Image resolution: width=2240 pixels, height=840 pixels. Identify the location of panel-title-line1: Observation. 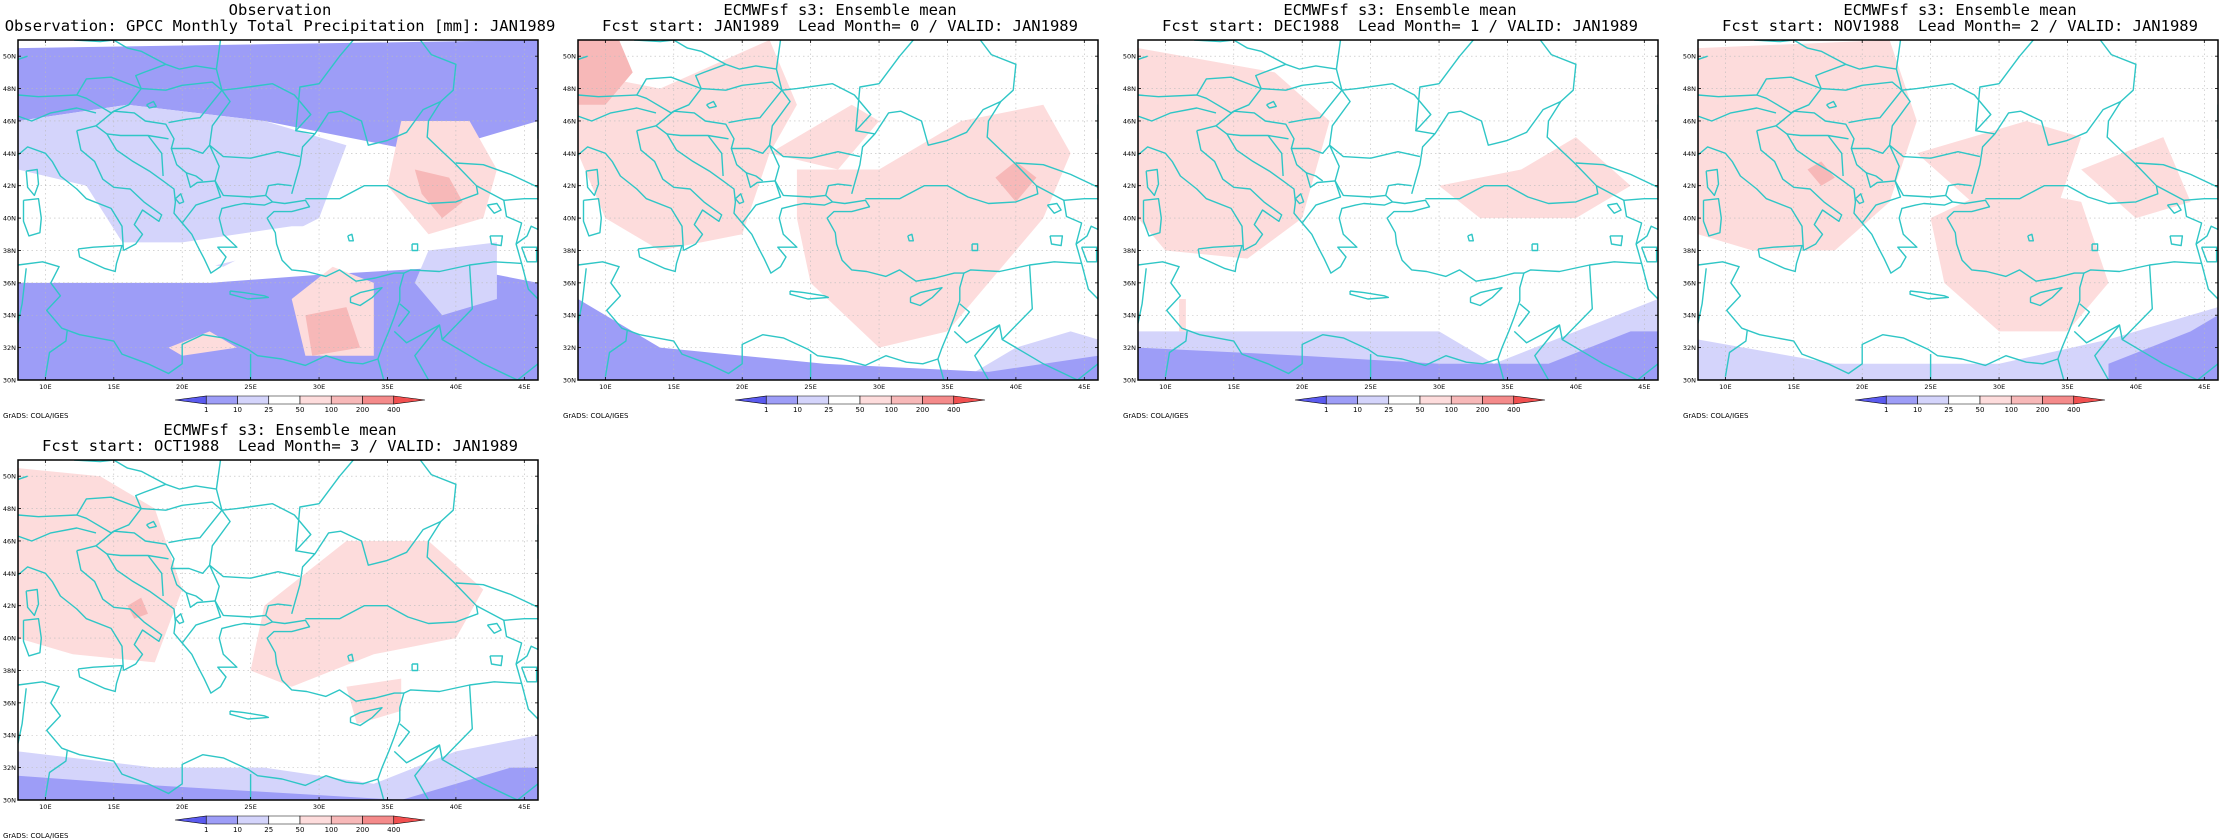
(280, 10).